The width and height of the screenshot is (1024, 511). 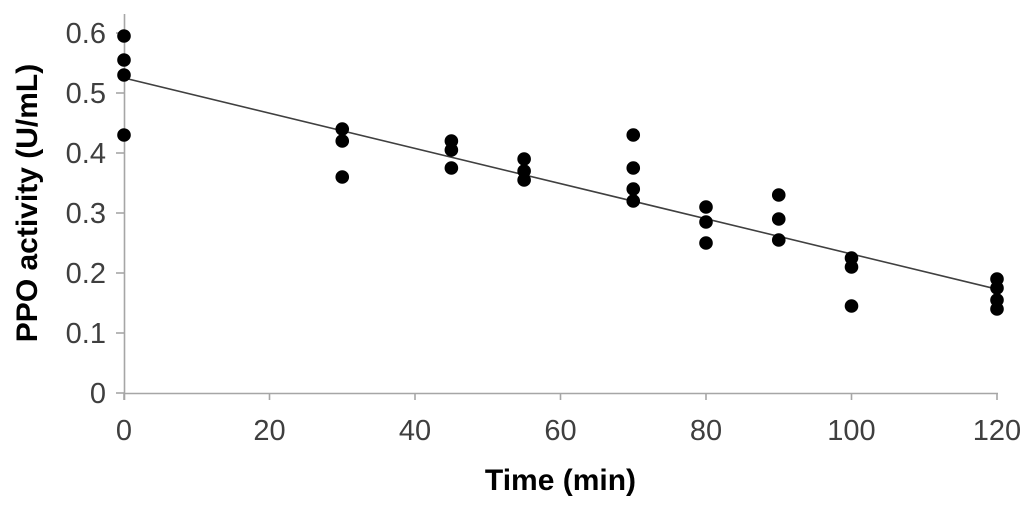 What do you see at coordinates (706, 431) in the screenshot?
I see `x-tick-label: 80` at bounding box center [706, 431].